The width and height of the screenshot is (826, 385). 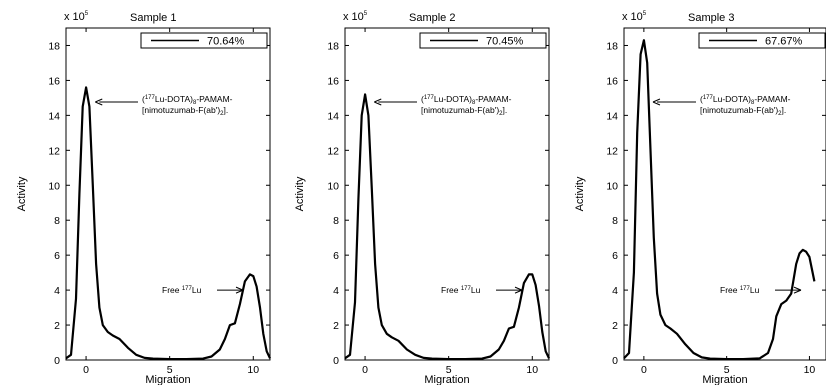 I want to click on panel-title: Sample 2, so click(x=432, y=18).